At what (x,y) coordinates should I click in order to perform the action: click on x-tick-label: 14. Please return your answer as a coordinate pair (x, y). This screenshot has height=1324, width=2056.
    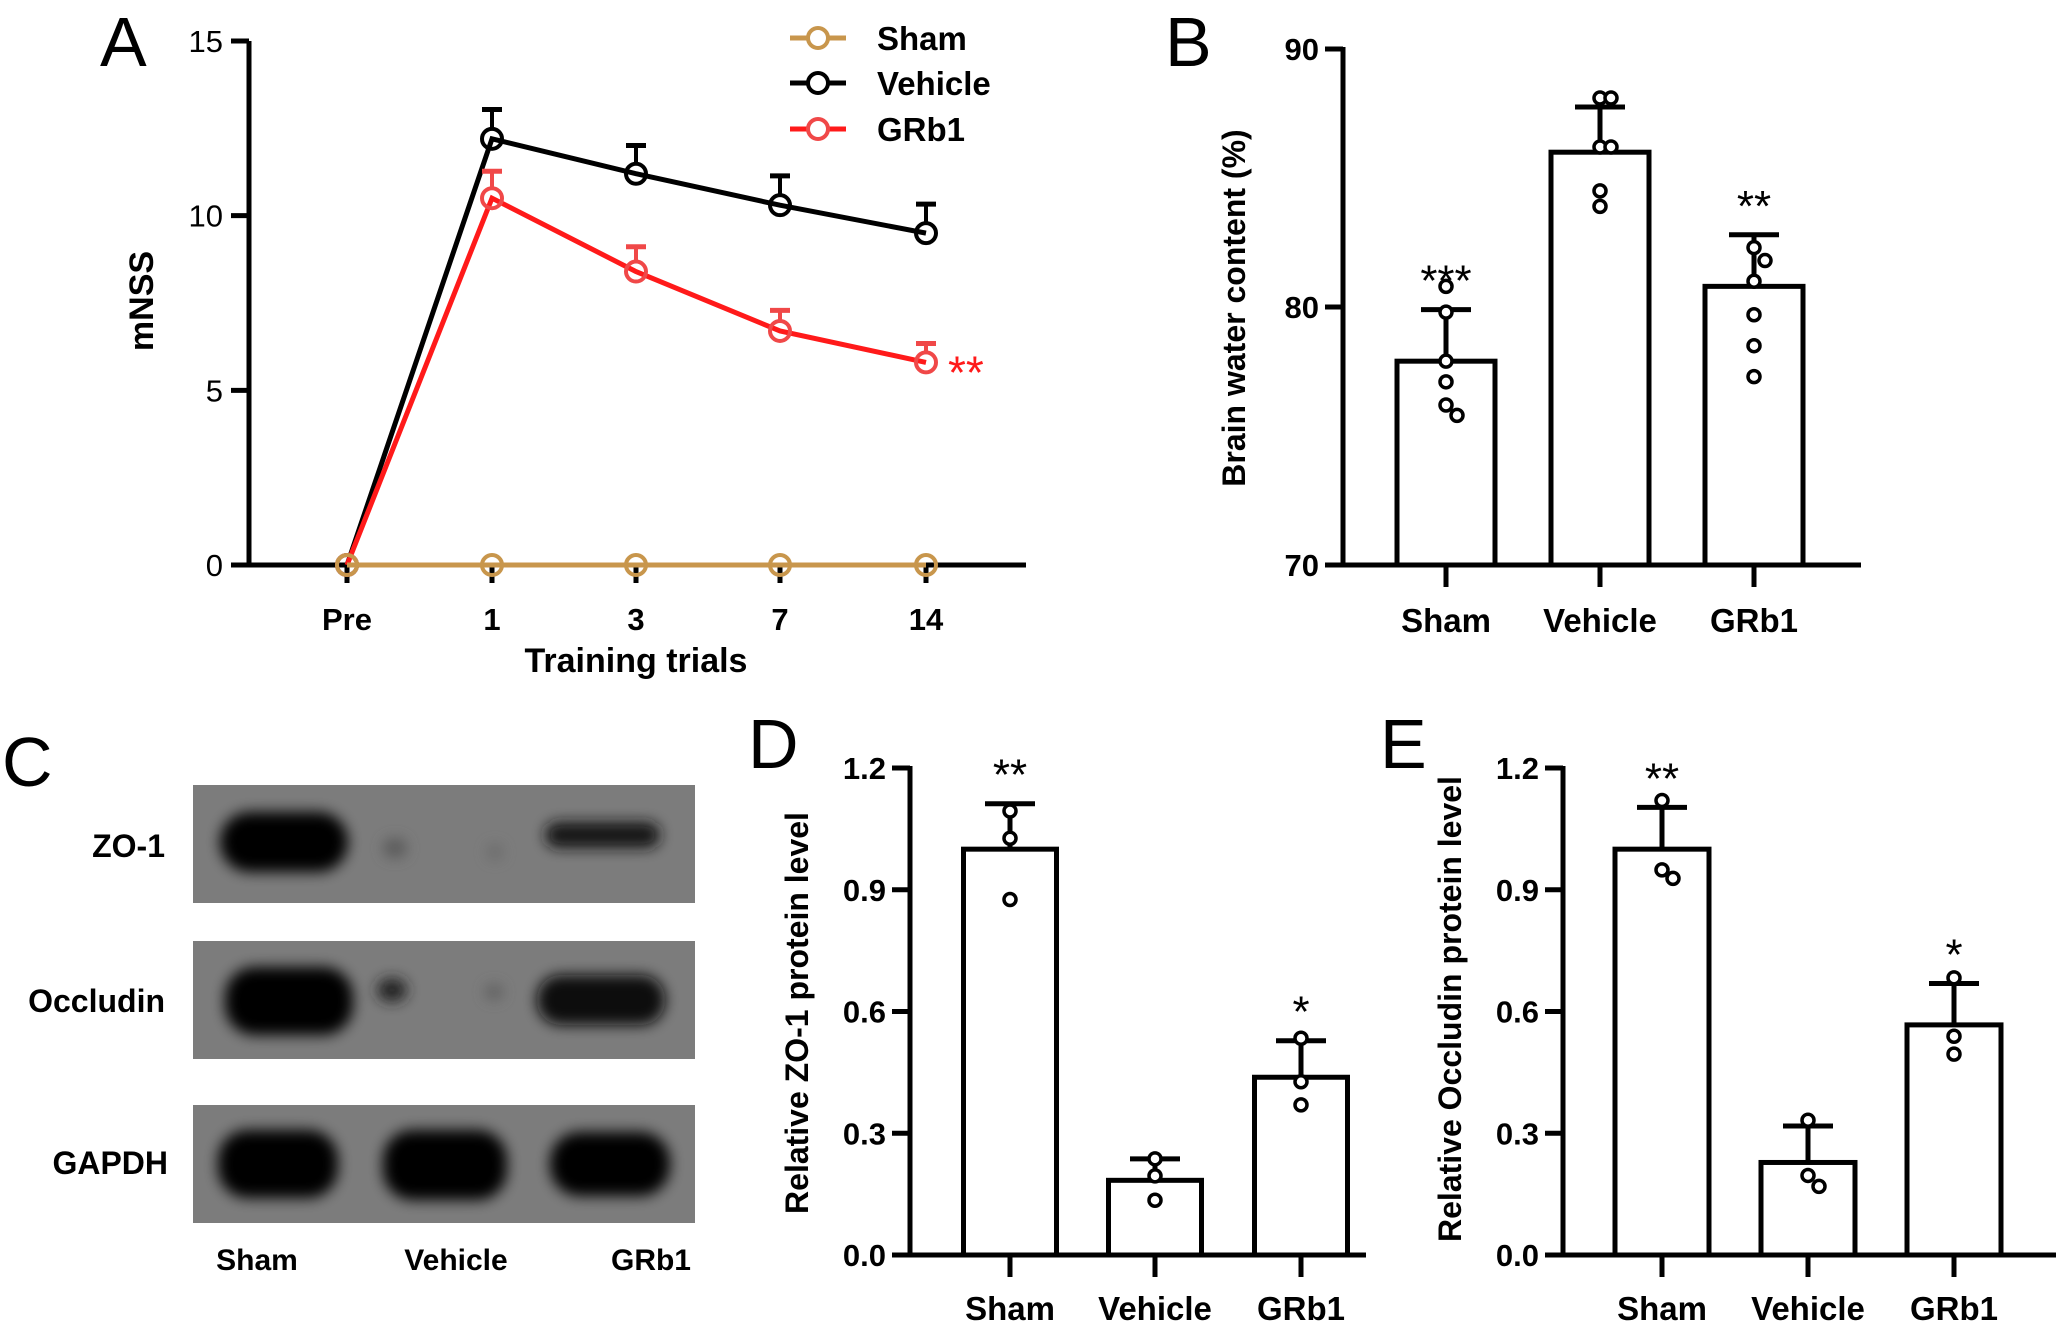
    Looking at the image, I should click on (926, 619).